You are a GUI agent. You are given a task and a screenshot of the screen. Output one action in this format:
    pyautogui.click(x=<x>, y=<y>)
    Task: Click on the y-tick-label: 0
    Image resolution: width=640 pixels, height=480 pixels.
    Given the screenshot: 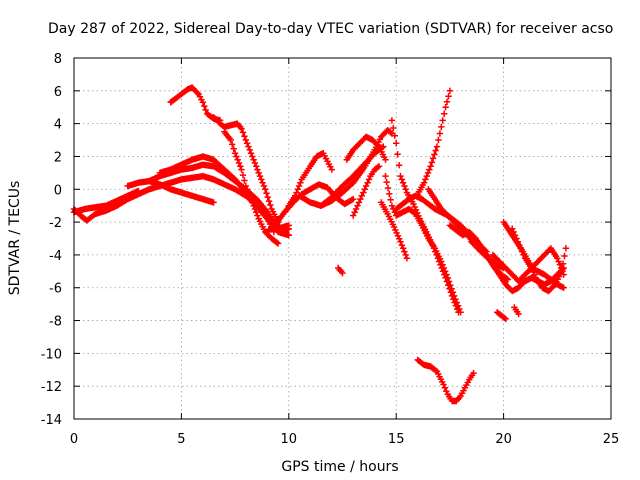 What is the action you would take?
    pyautogui.click(x=58, y=190)
    